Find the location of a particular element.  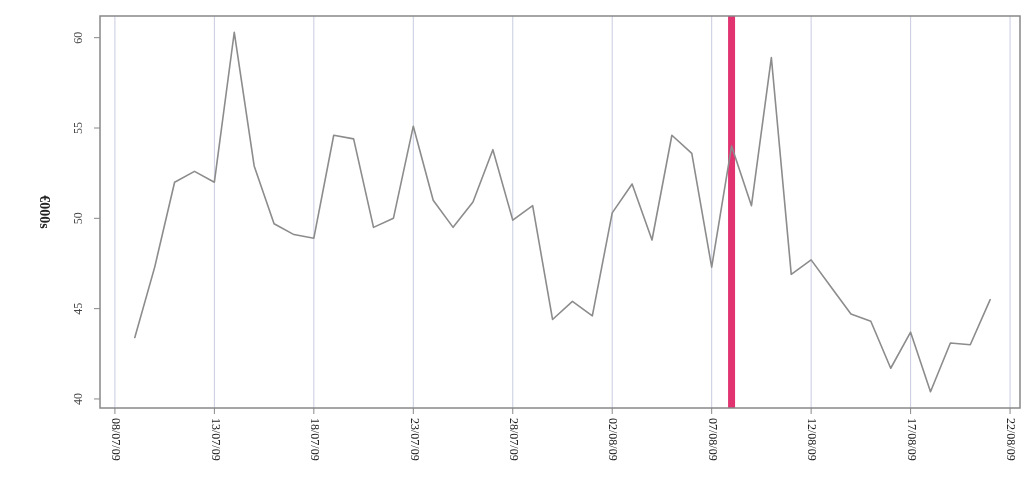

x-tick-label: 12/08/09 is located at coordinates (812, 439).